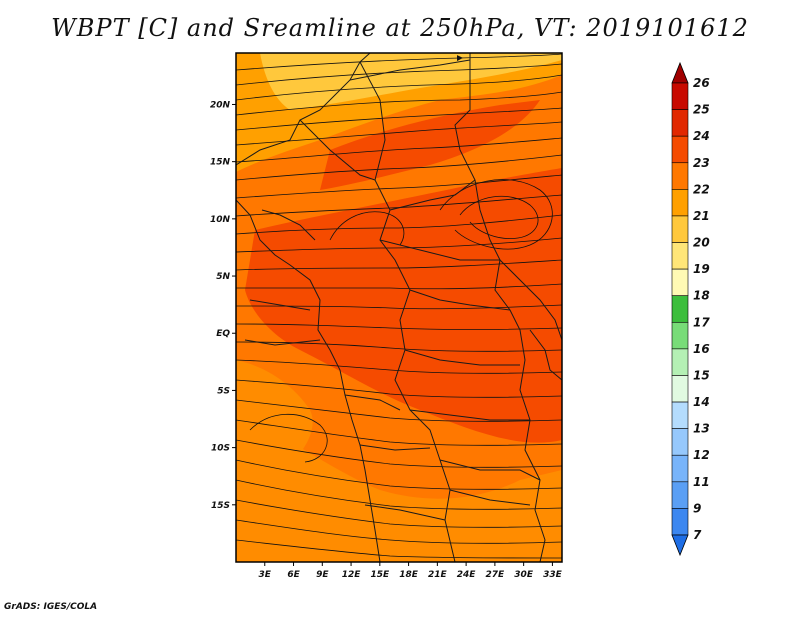  I want to click on lat-tick-label: 5S, so click(223, 391).